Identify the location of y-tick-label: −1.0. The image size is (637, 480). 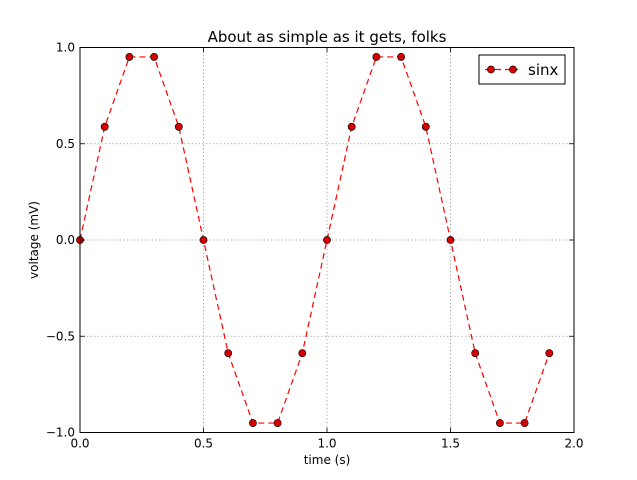
(60, 433).